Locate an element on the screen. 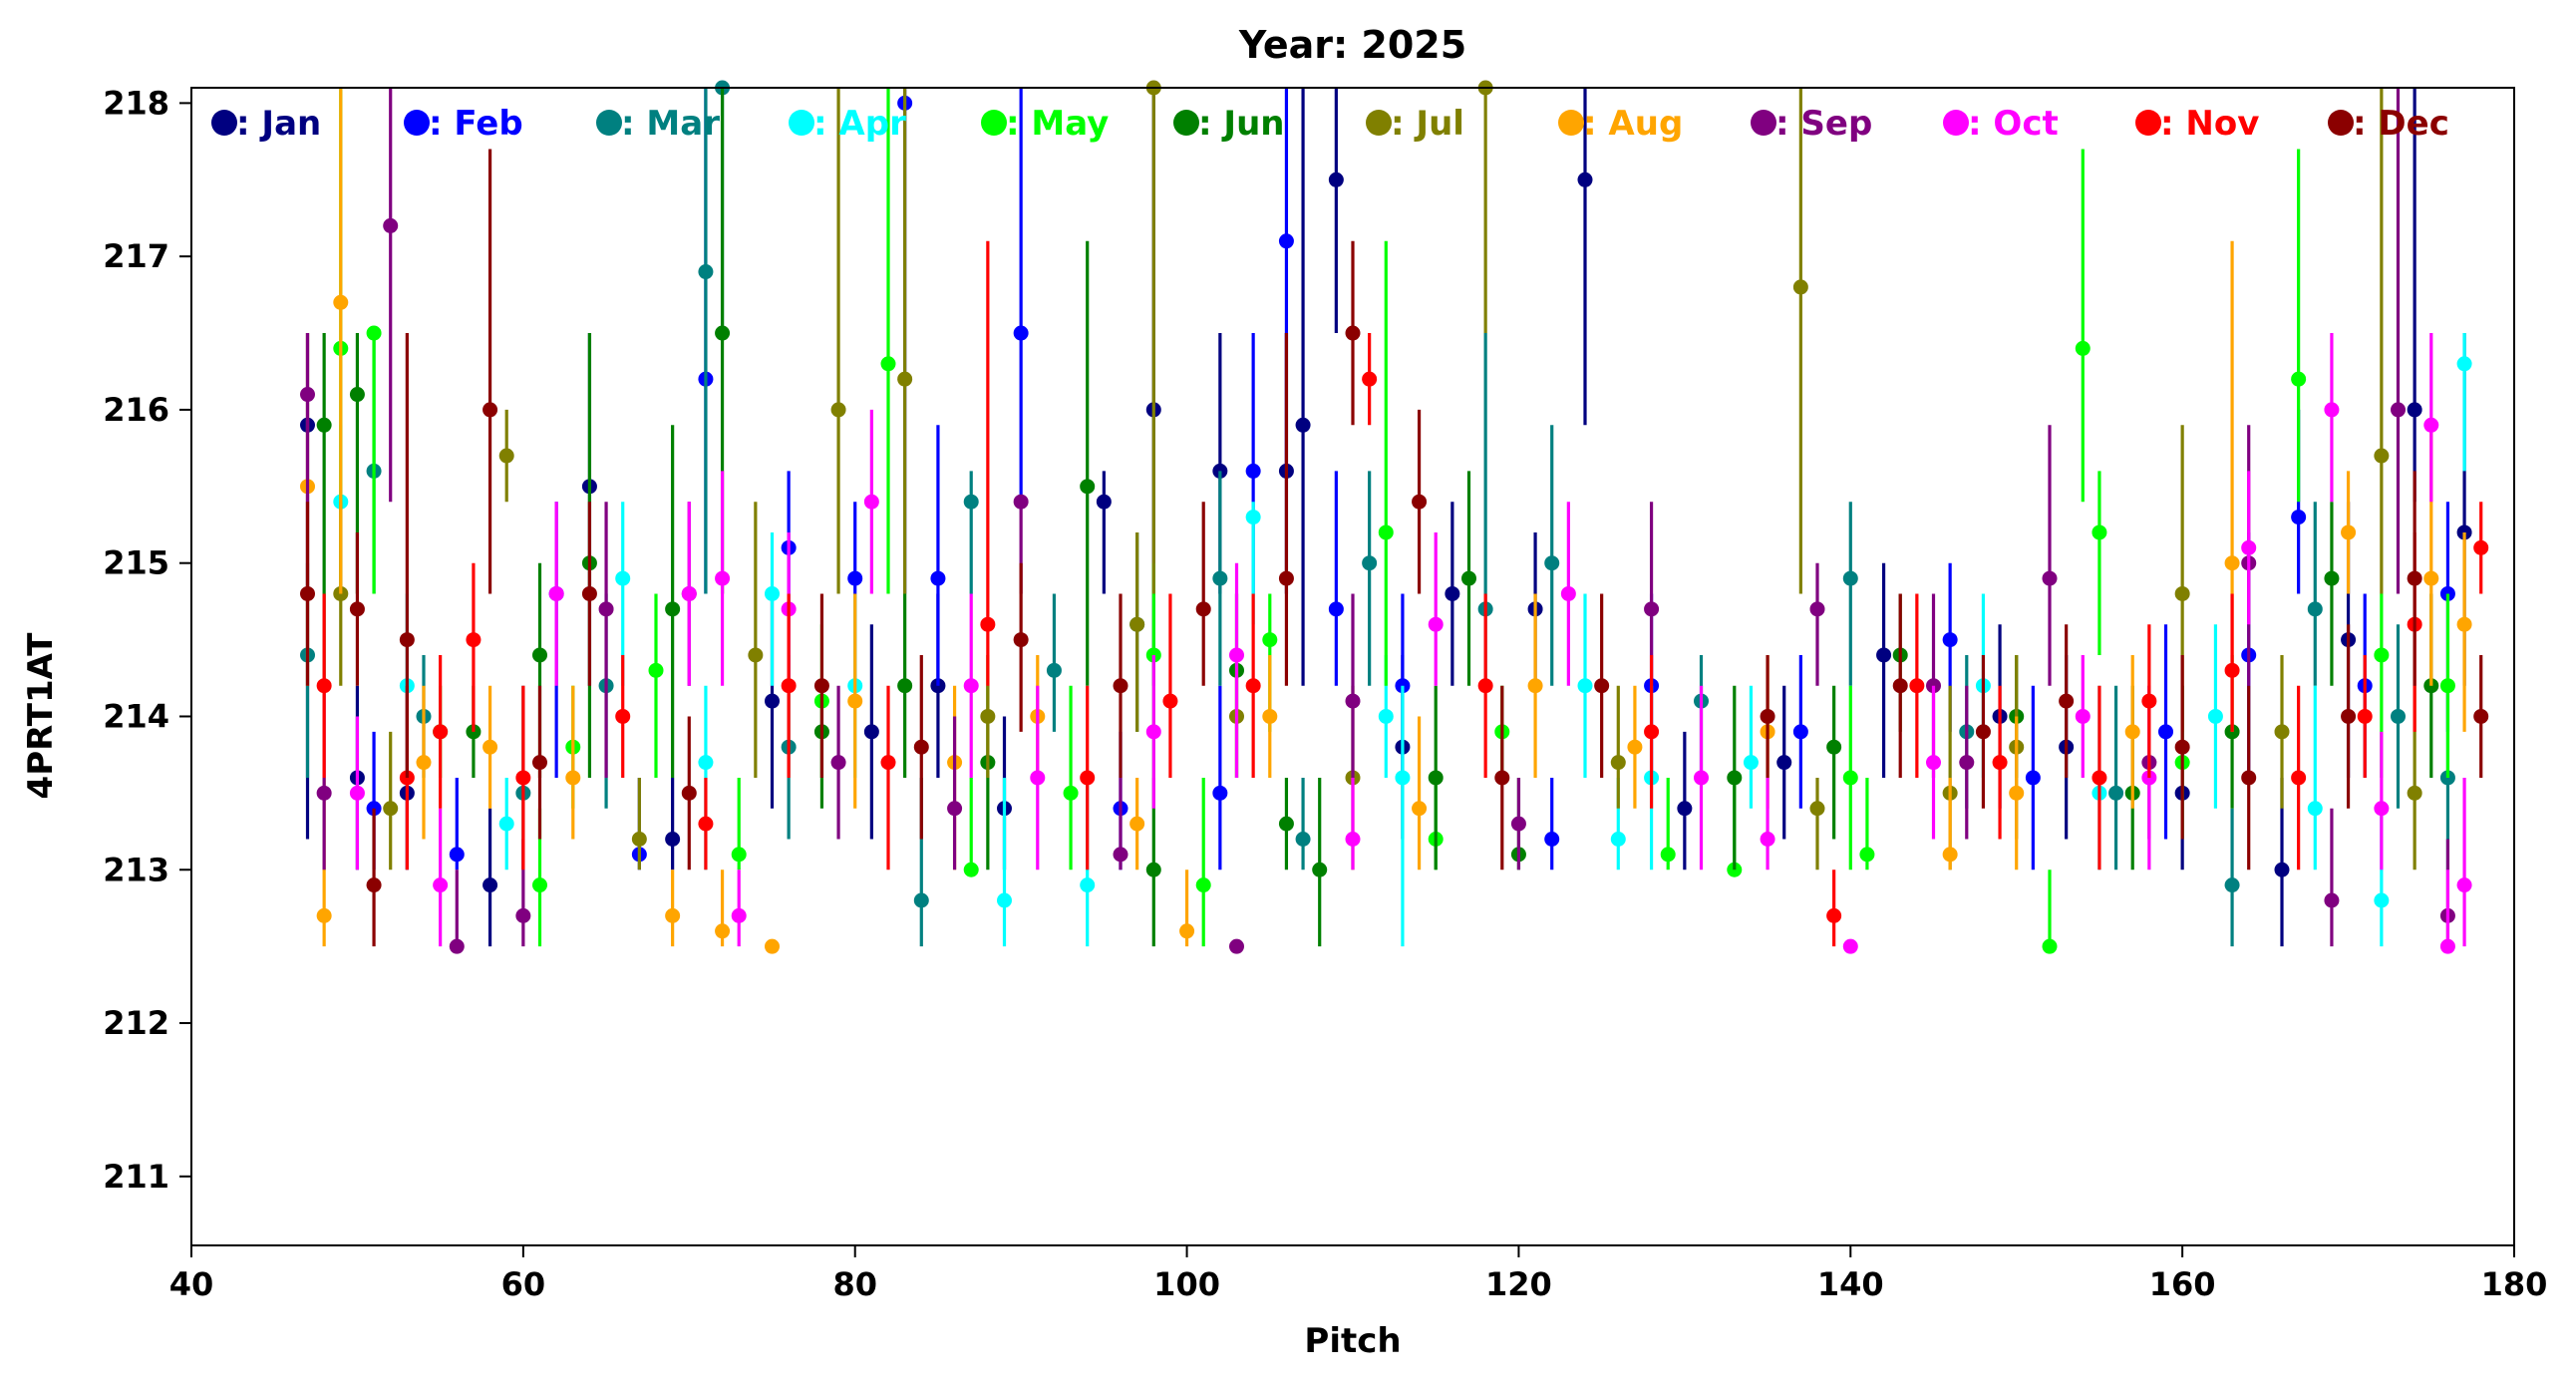  legend-item-nov: : Nov is located at coordinates (2197, 124).